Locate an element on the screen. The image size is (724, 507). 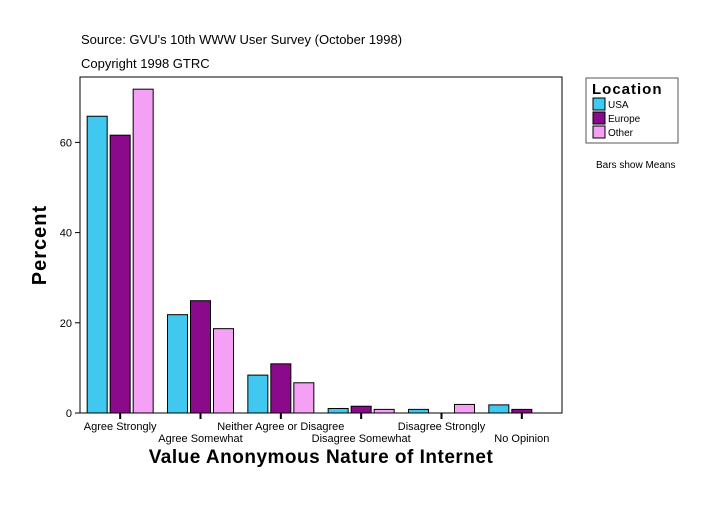
x-tick-label: No Opinion is located at coordinates (521, 439).